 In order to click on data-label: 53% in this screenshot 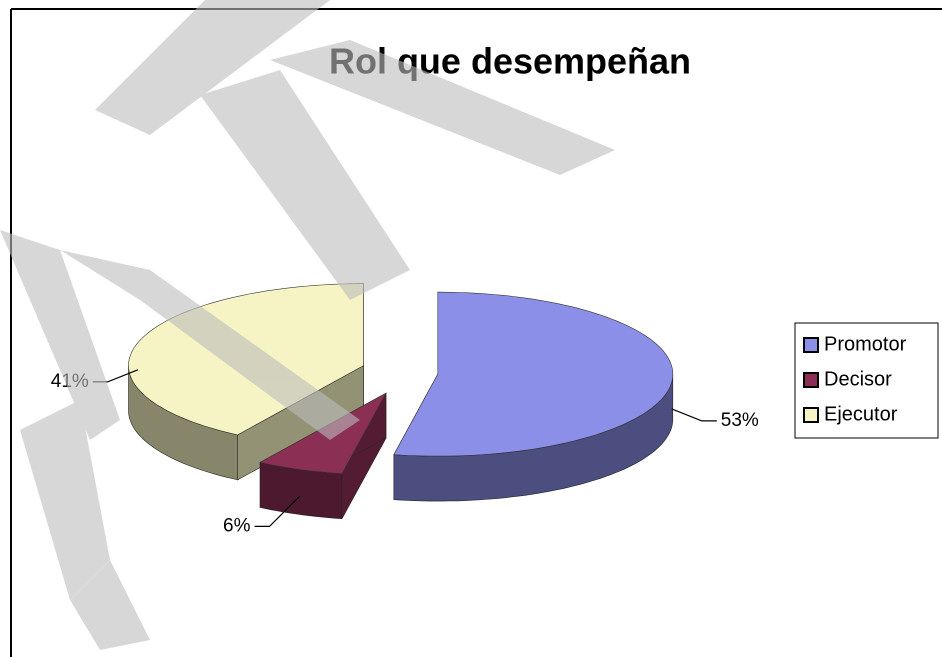, I will do `click(740, 420)`.